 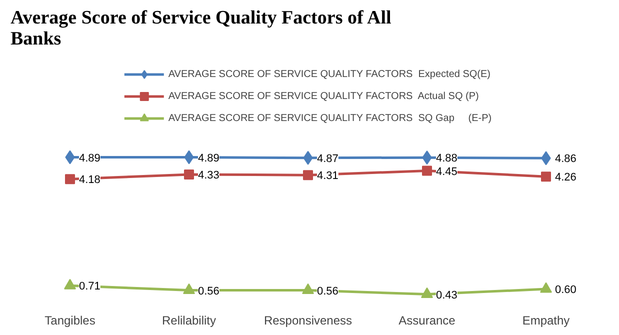 What do you see at coordinates (70, 321) in the screenshot?
I see `x-tick-label: Tangibles` at bounding box center [70, 321].